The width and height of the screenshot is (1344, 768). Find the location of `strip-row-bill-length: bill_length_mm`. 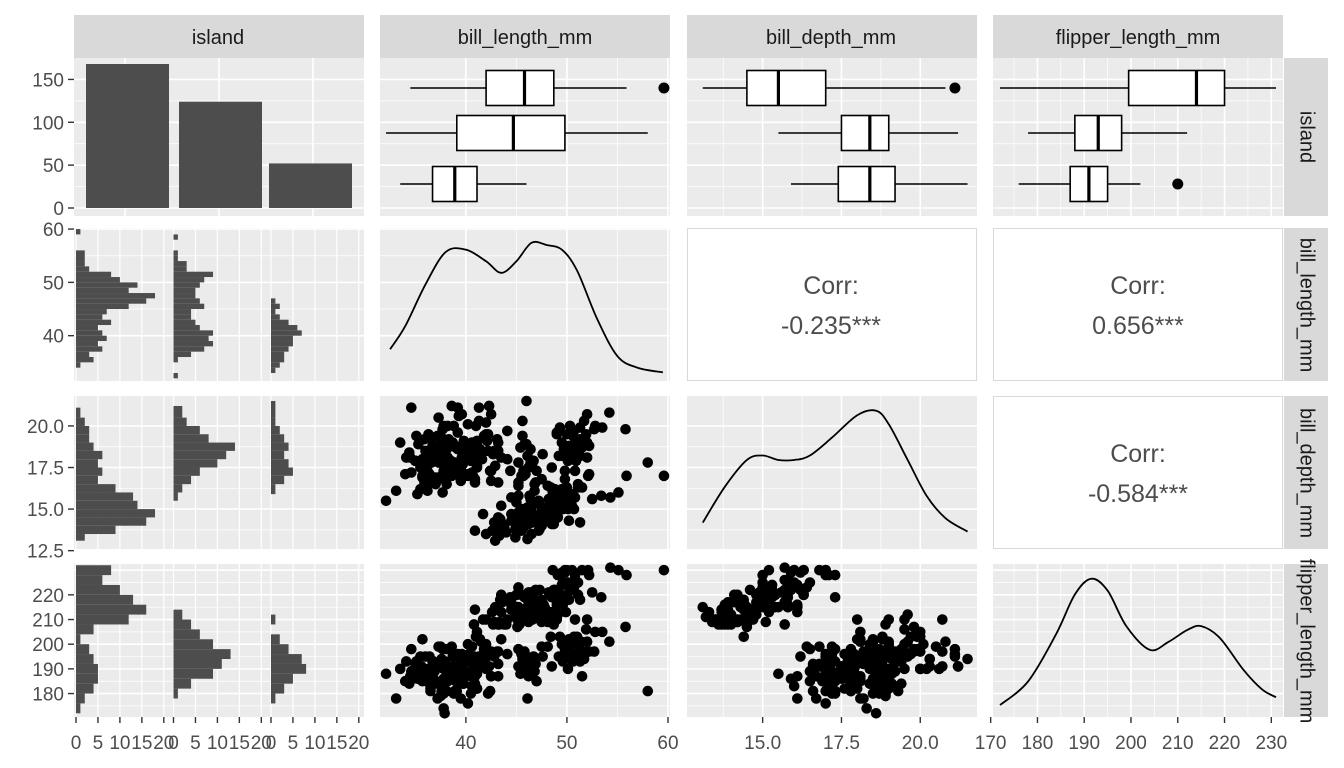

strip-row-bill-length: bill_length_mm is located at coordinates (1307, 305).